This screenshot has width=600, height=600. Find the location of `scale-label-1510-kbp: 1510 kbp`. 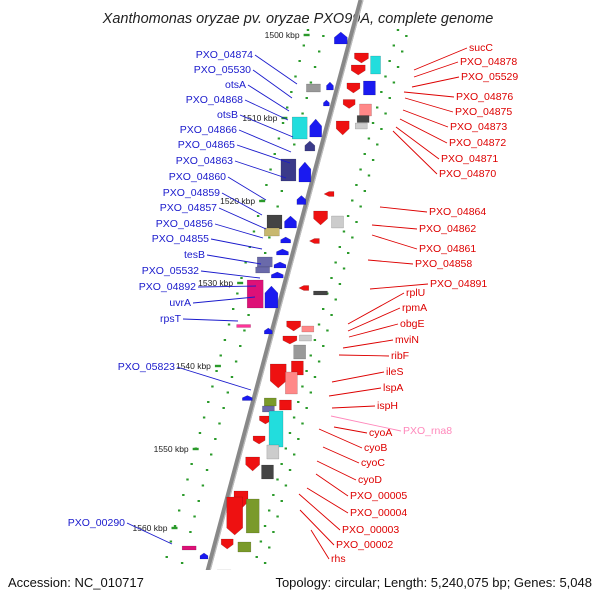

scale-label-1510-kbp: 1510 kbp is located at coordinates (259, 118).